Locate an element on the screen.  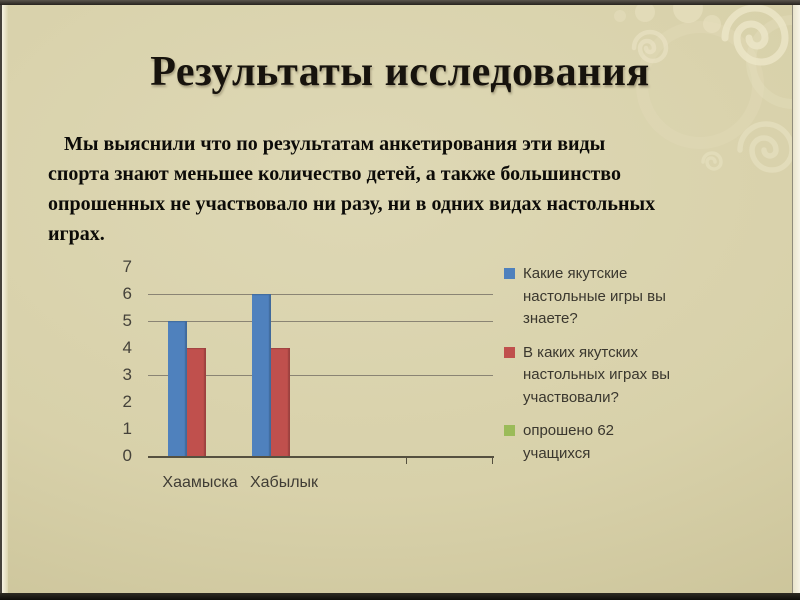
y-axis-tick-label: 0 is located at coordinates (127, 455).